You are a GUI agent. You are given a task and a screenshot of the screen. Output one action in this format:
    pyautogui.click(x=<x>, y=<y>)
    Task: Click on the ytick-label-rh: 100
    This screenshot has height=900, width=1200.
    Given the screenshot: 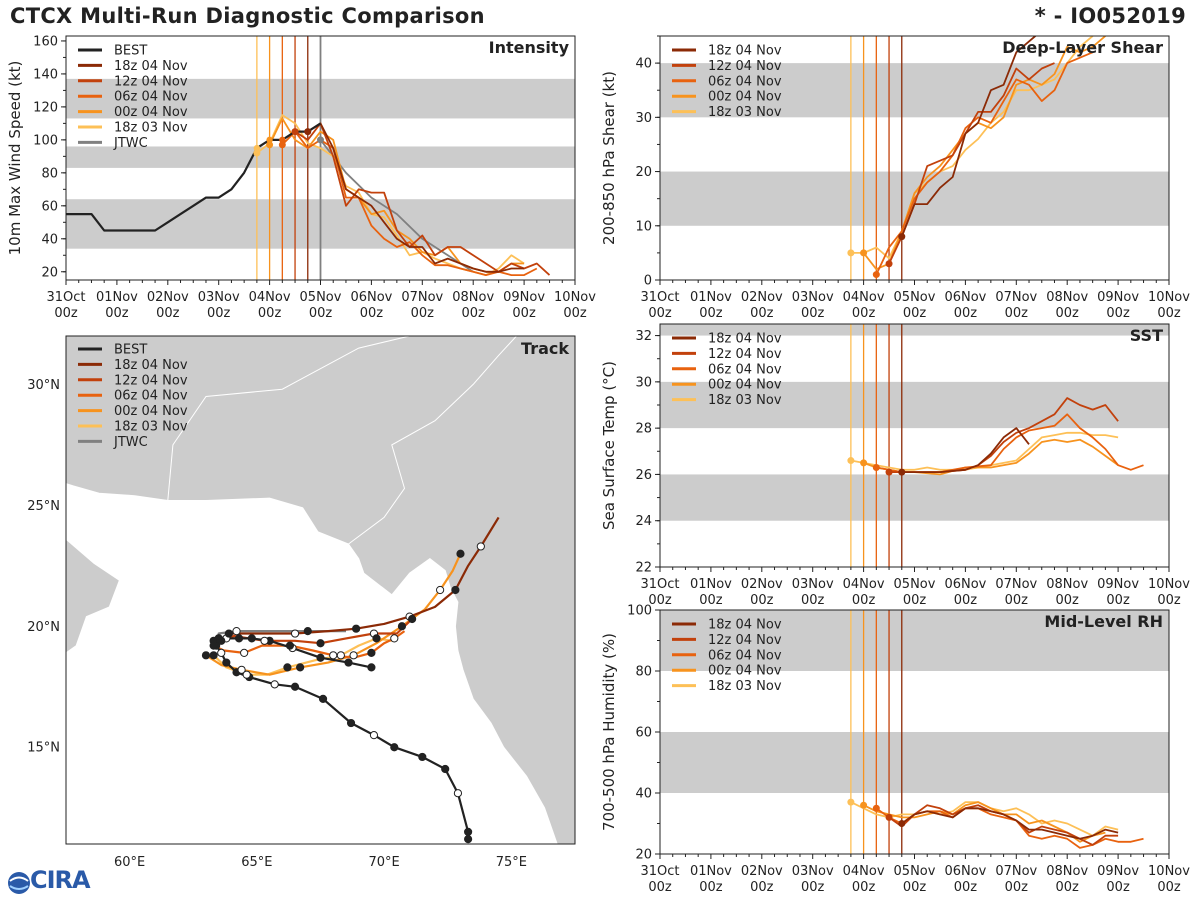 What is the action you would take?
    pyautogui.click(x=639, y=611)
    